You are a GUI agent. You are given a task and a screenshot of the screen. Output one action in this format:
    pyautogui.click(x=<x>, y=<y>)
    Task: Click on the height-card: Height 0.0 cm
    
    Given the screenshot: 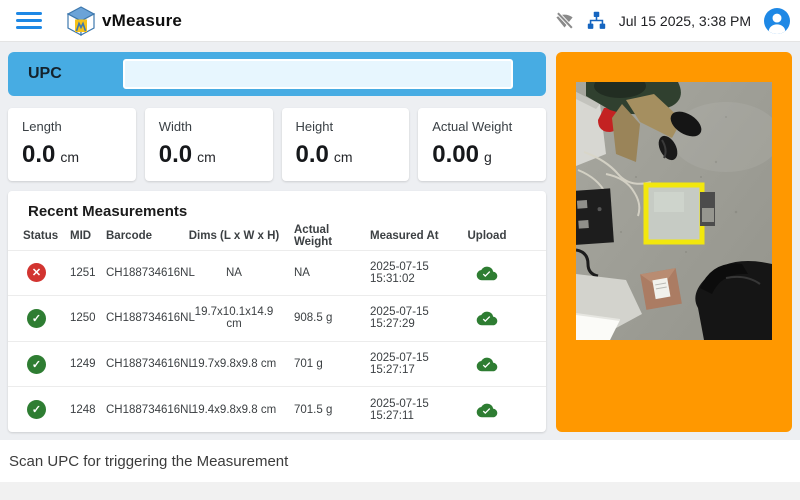 What is the action you would take?
    pyautogui.click(x=345, y=144)
    